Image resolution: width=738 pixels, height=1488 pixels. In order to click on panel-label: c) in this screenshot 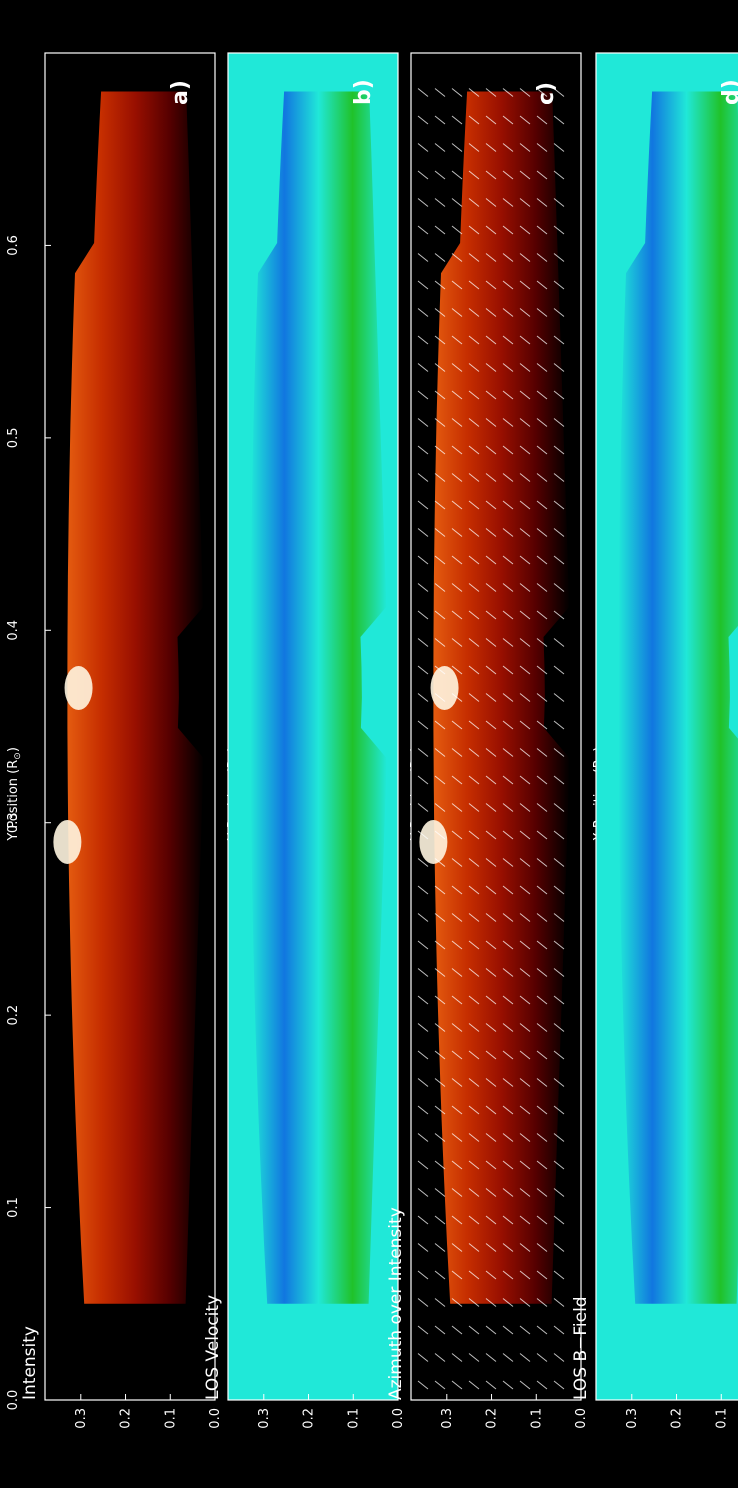, I will do `click(546, 93)`.